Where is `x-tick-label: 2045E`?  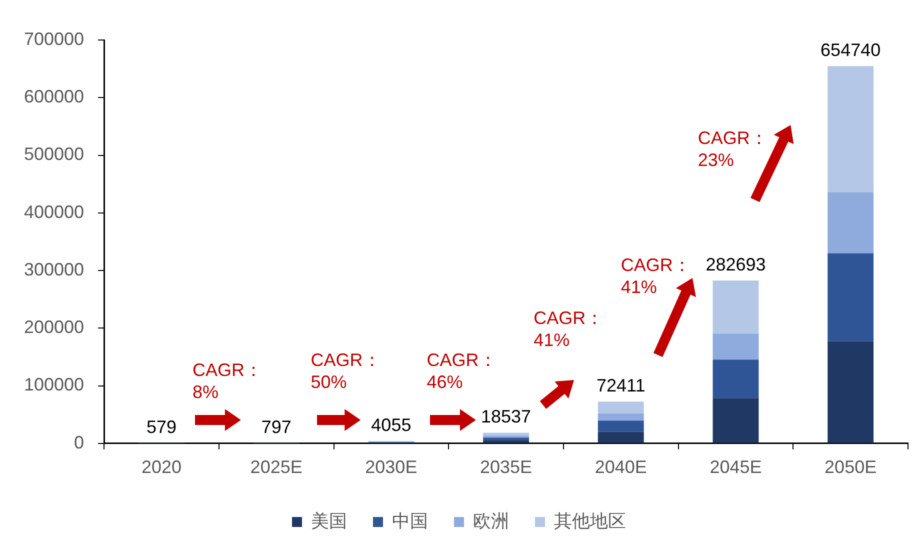 x-tick-label: 2045E is located at coordinates (736, 467).